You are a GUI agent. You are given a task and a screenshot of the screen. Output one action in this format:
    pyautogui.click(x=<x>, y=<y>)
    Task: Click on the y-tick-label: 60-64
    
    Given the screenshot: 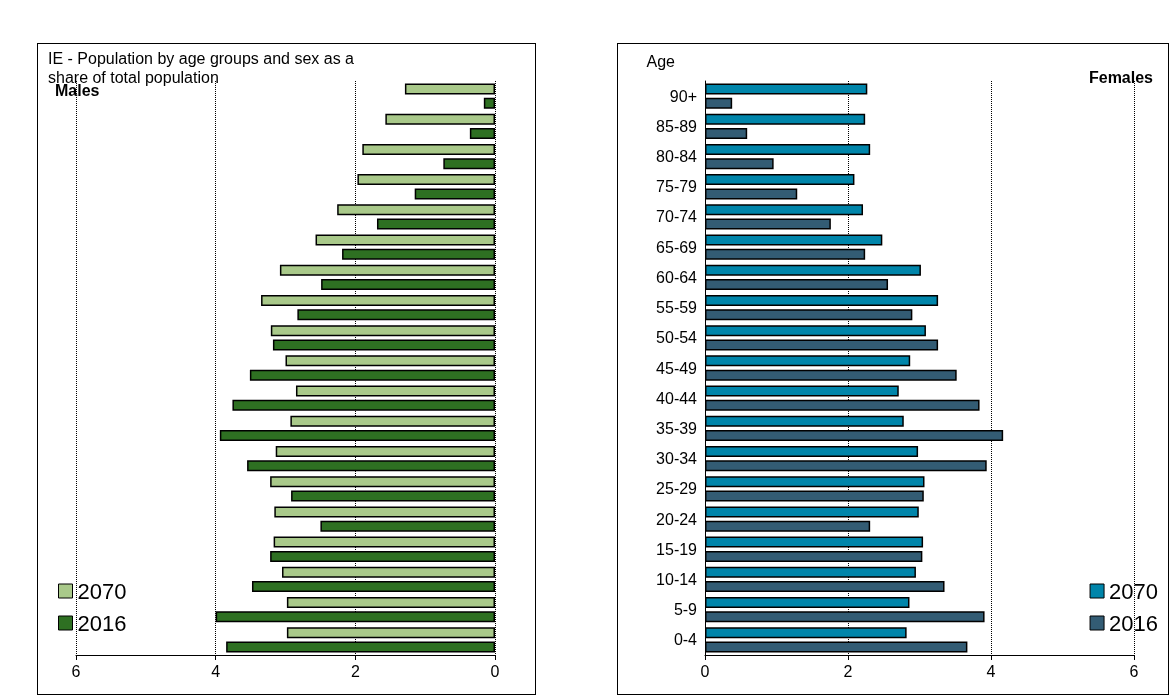 What is the action you would take?
    pyautogui.click(x=677, y=277)
    